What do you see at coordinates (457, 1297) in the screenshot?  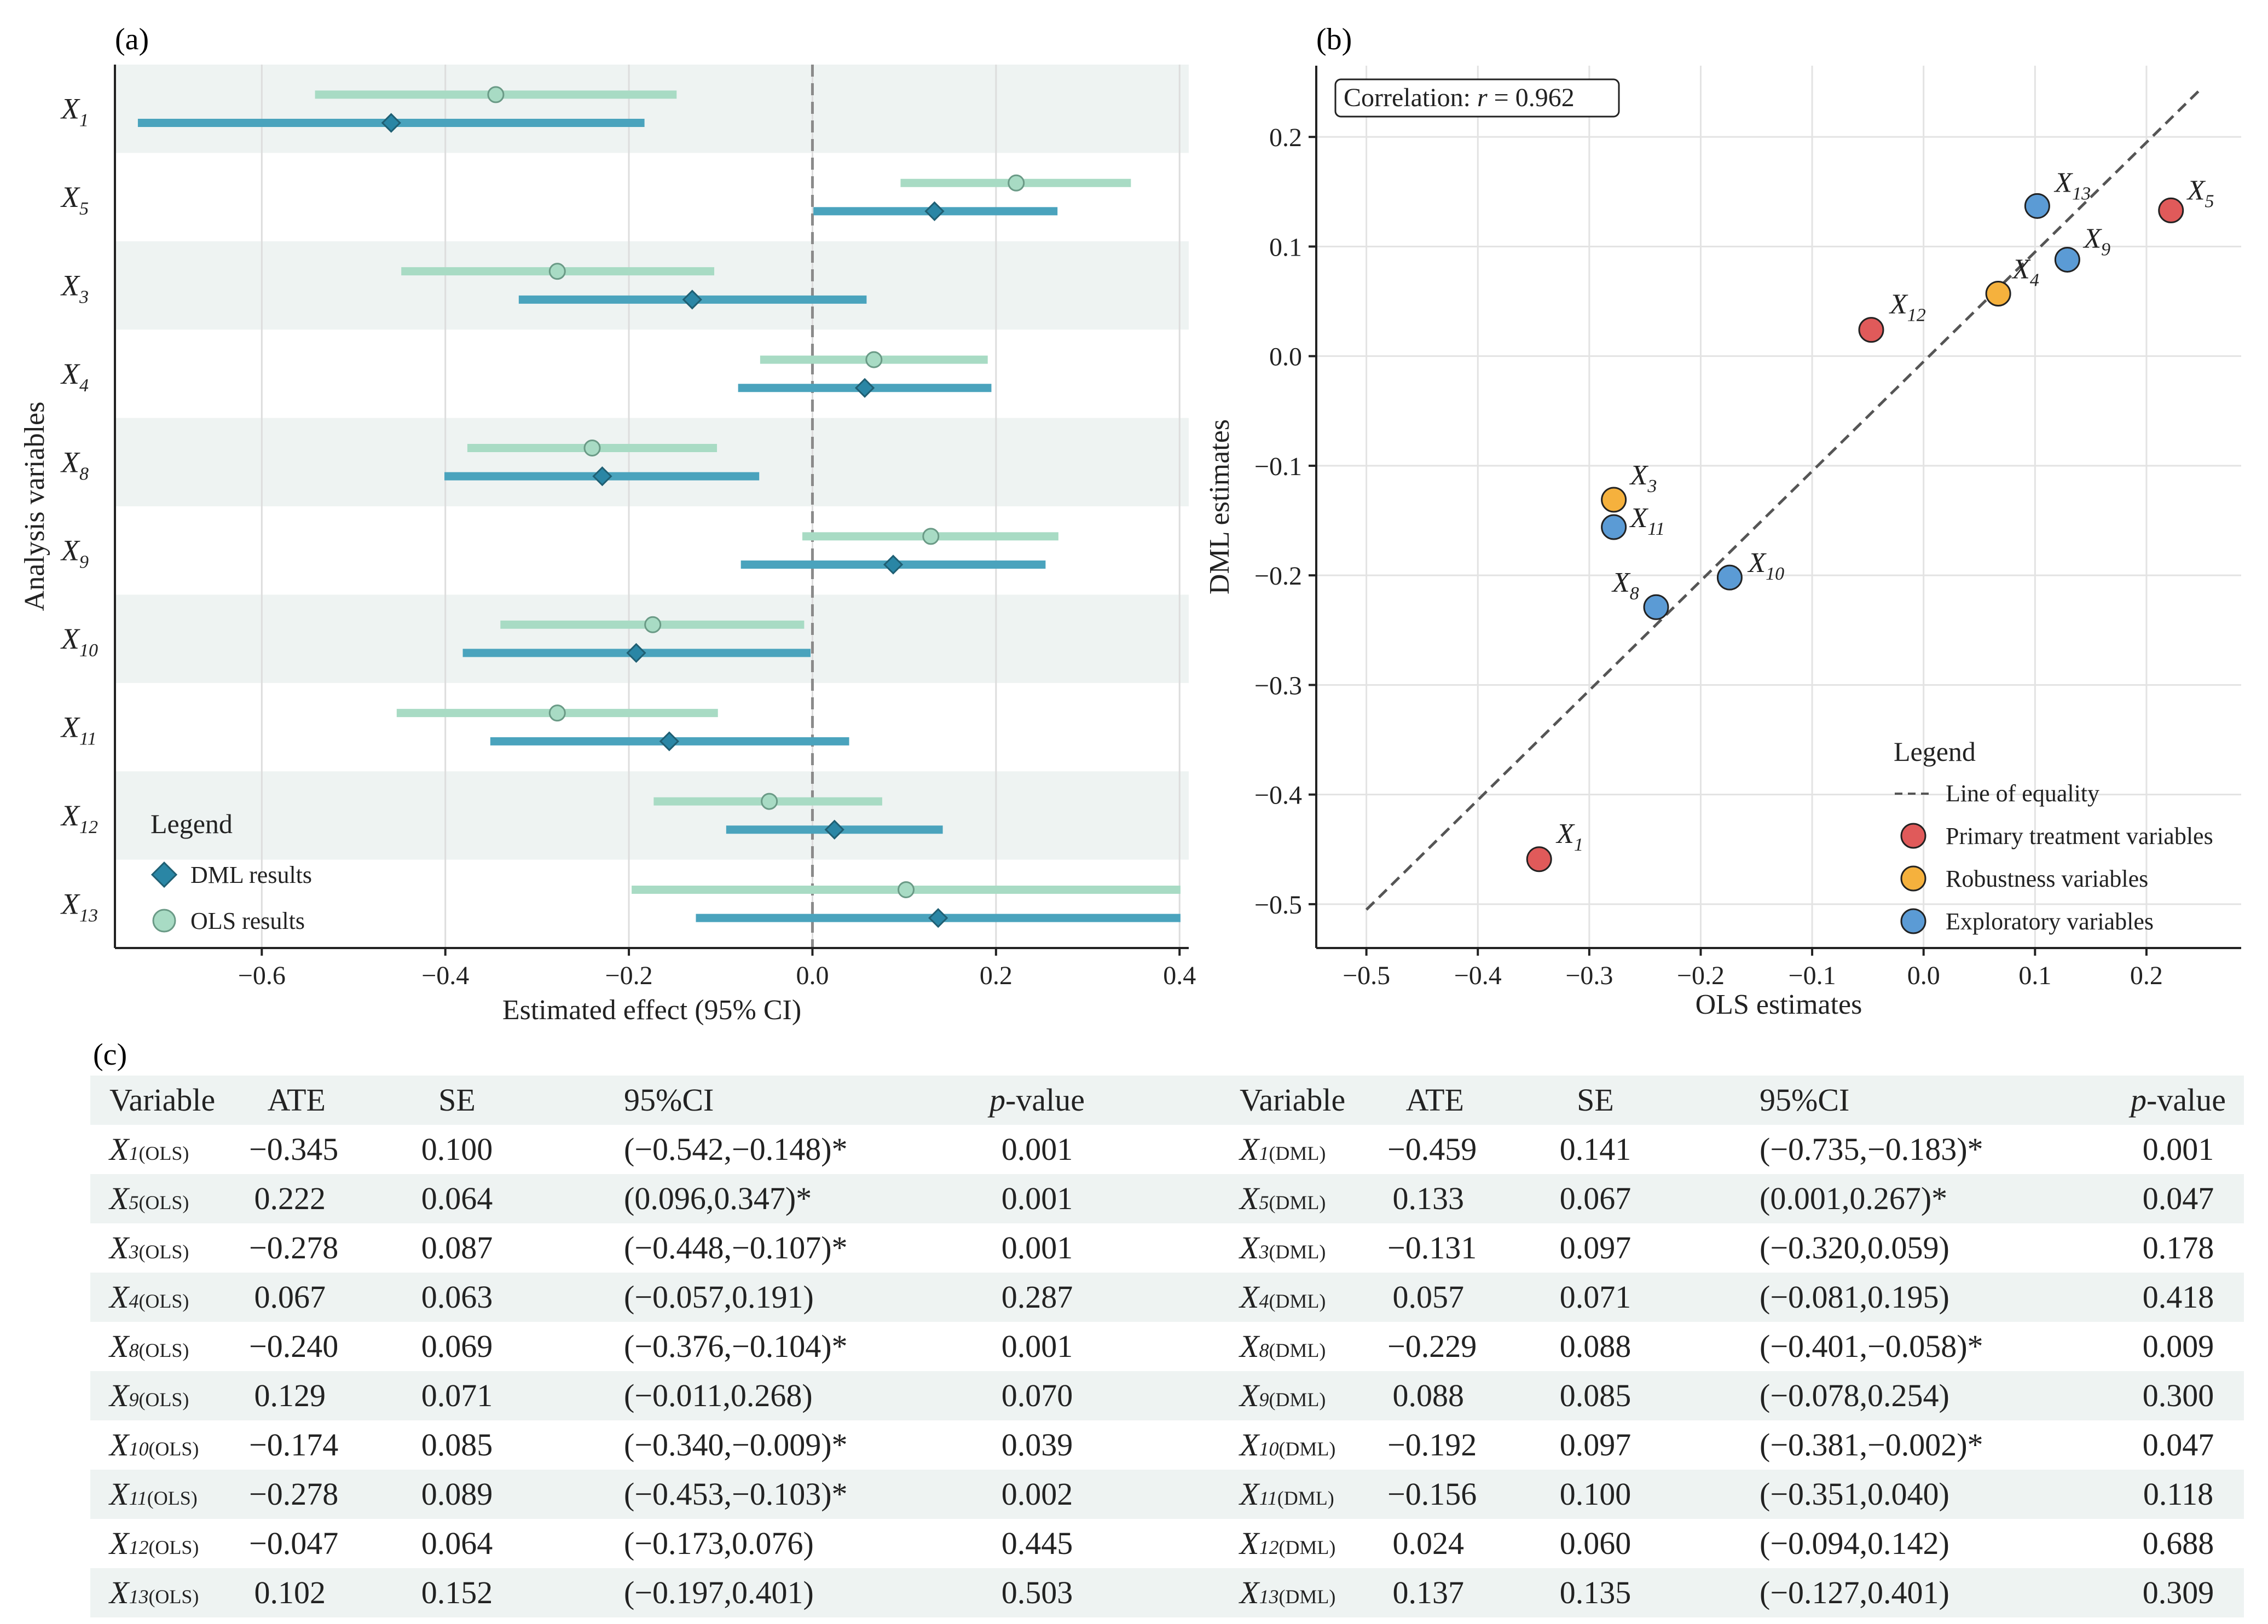 I see `cell-ols-se: 0.063` at bounding box center [457, 1297].